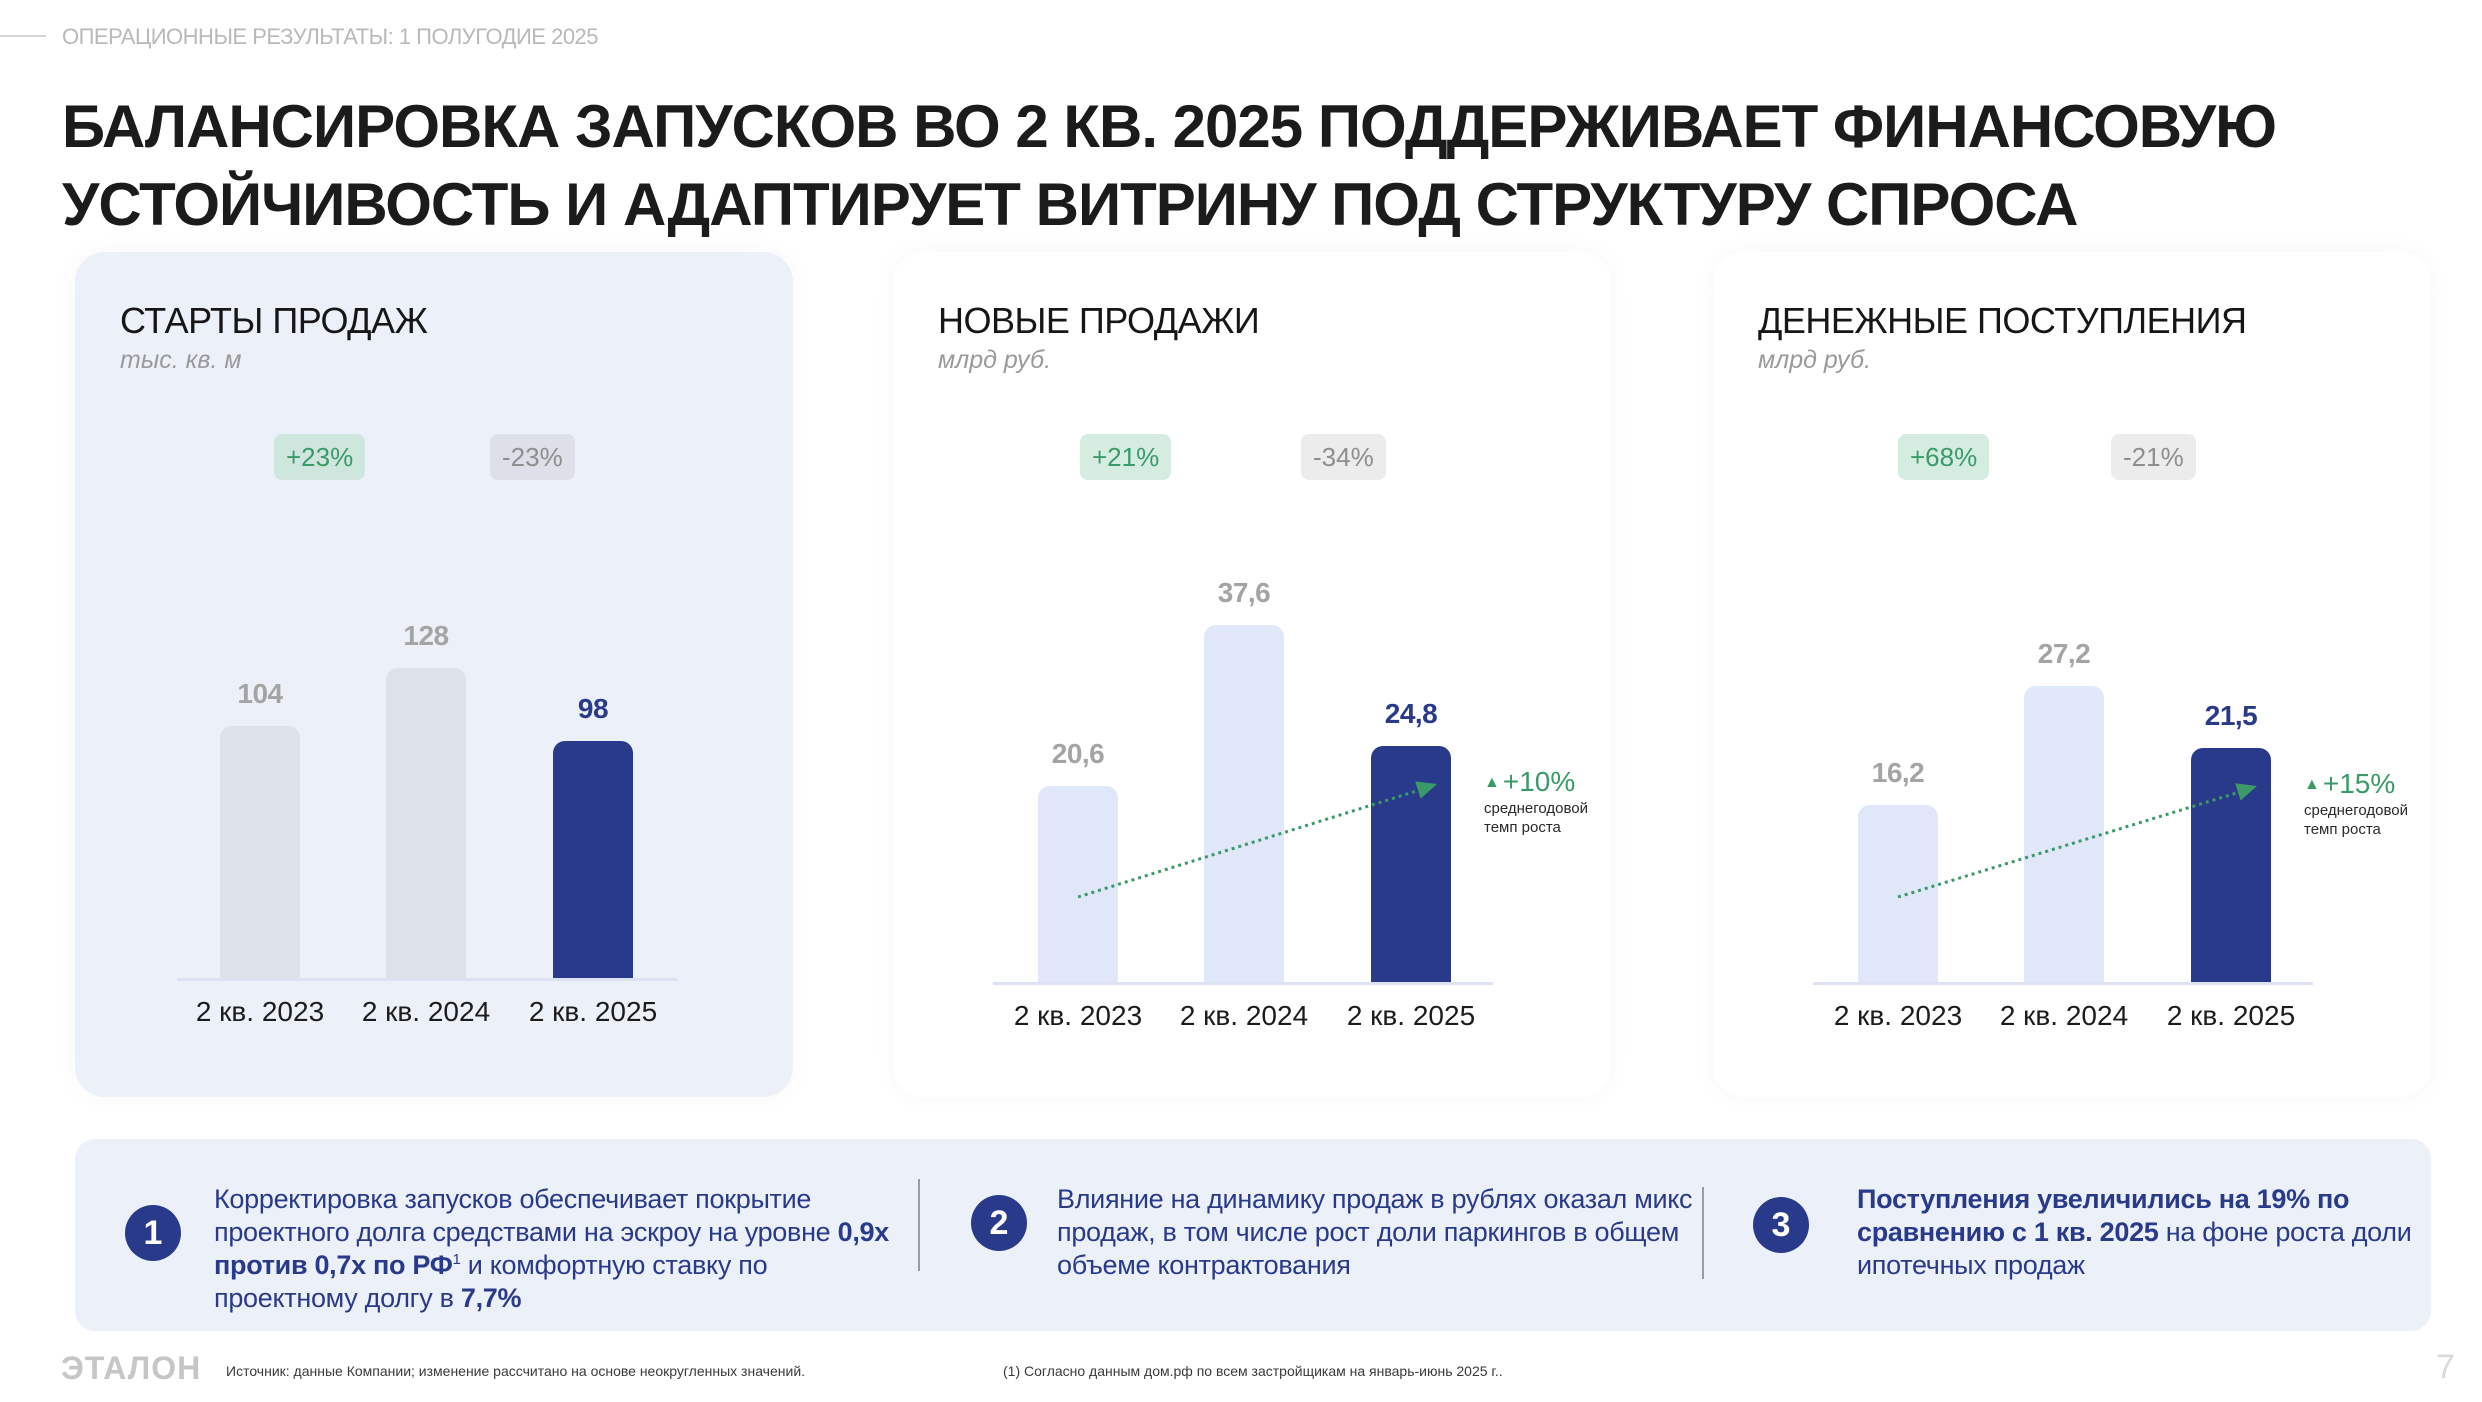 Image resolution: width=2482 pixels, height=1402 pixels. I want to click on change-badge-up: +23%, so click(320, 457).